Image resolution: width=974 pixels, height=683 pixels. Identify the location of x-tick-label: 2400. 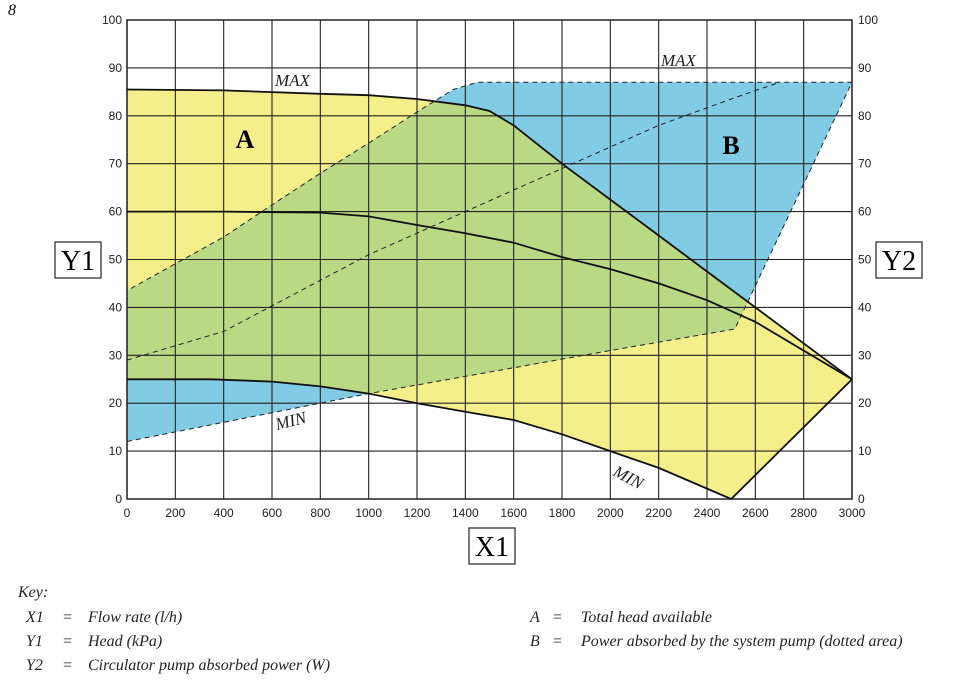
(707, 513).